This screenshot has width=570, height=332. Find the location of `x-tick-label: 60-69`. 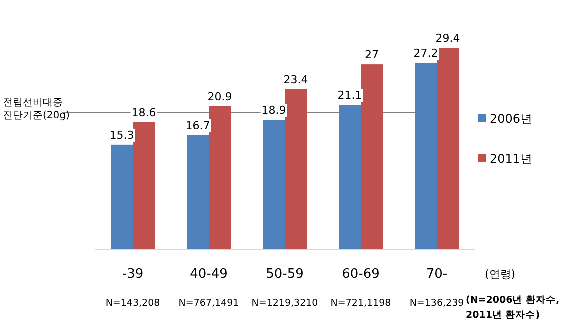

x-tick-label: 60-69 is located at coordinates (361, 274).